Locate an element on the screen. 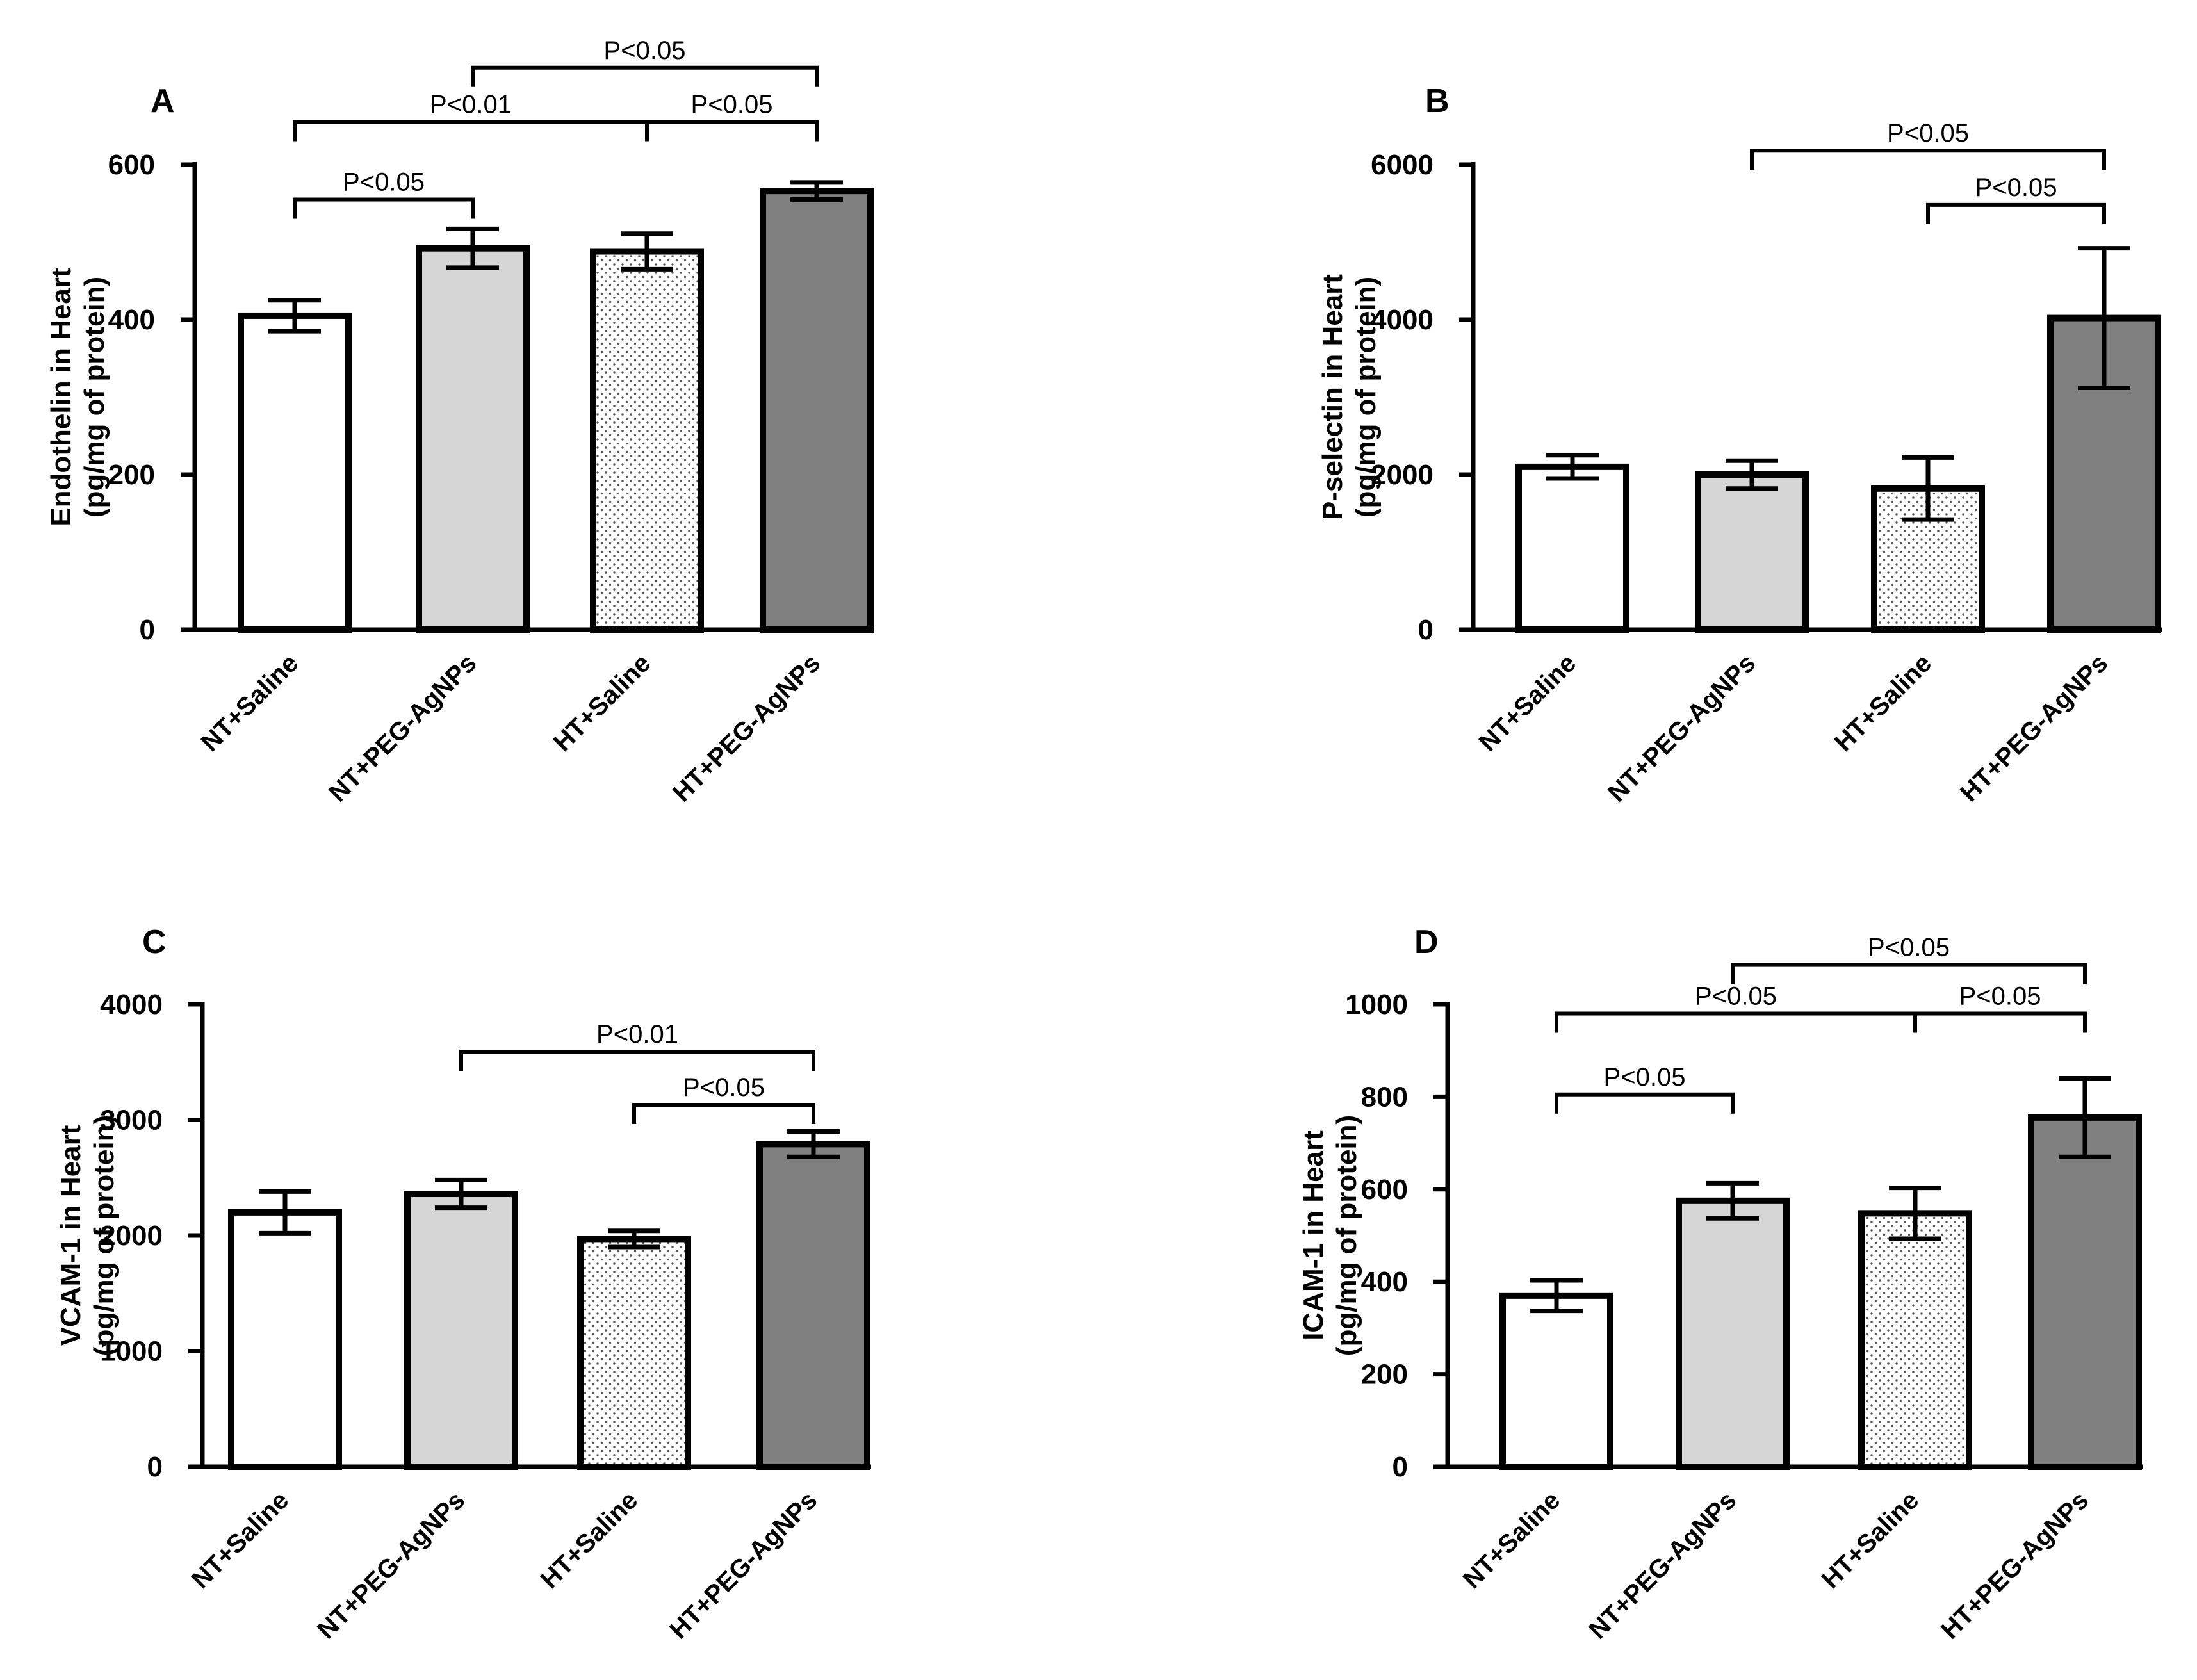 This screenshot has height=1680, width=2197. panel-a-y-tick-label-1: 200 is located at coordinates (132, 475).